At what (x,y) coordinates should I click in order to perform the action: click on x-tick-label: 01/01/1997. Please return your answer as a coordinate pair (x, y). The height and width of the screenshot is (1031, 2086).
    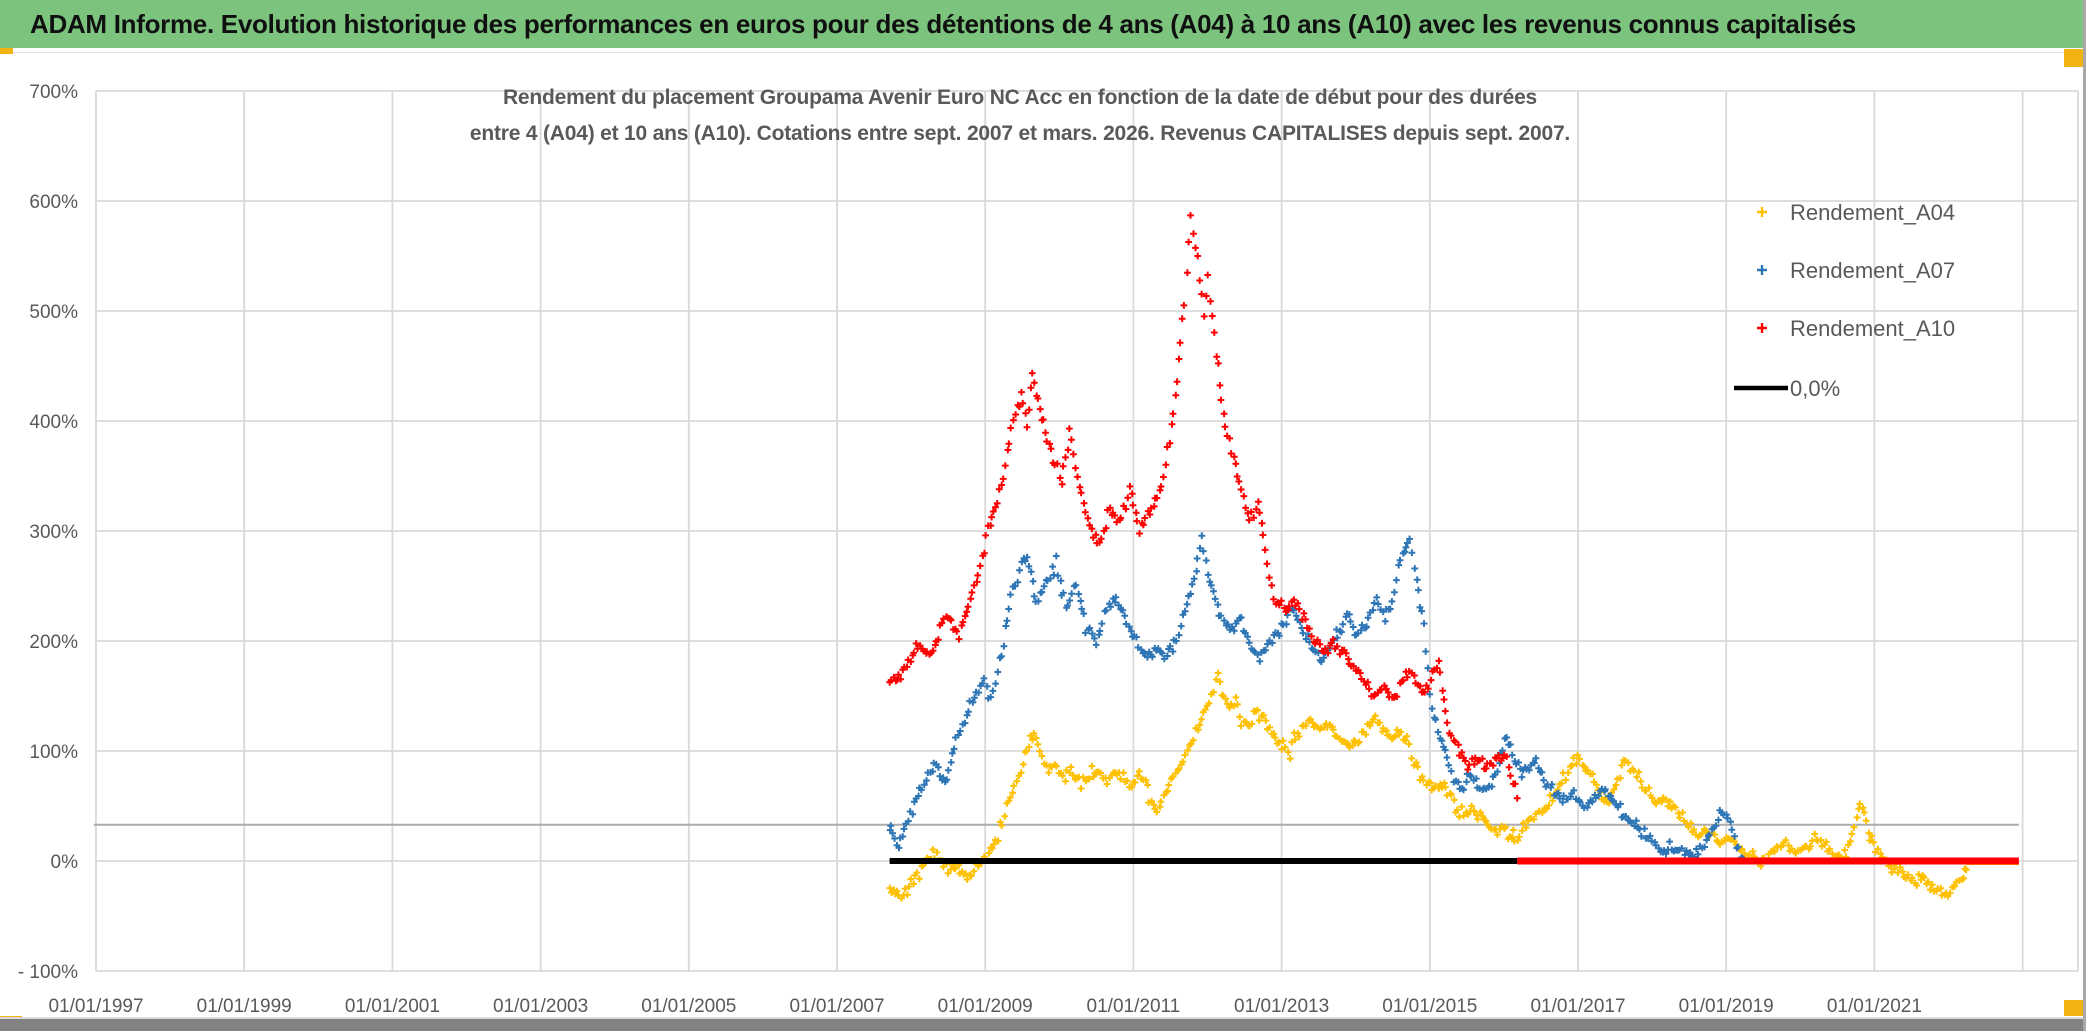
    Looking at the image, I should click on (95, 1006).